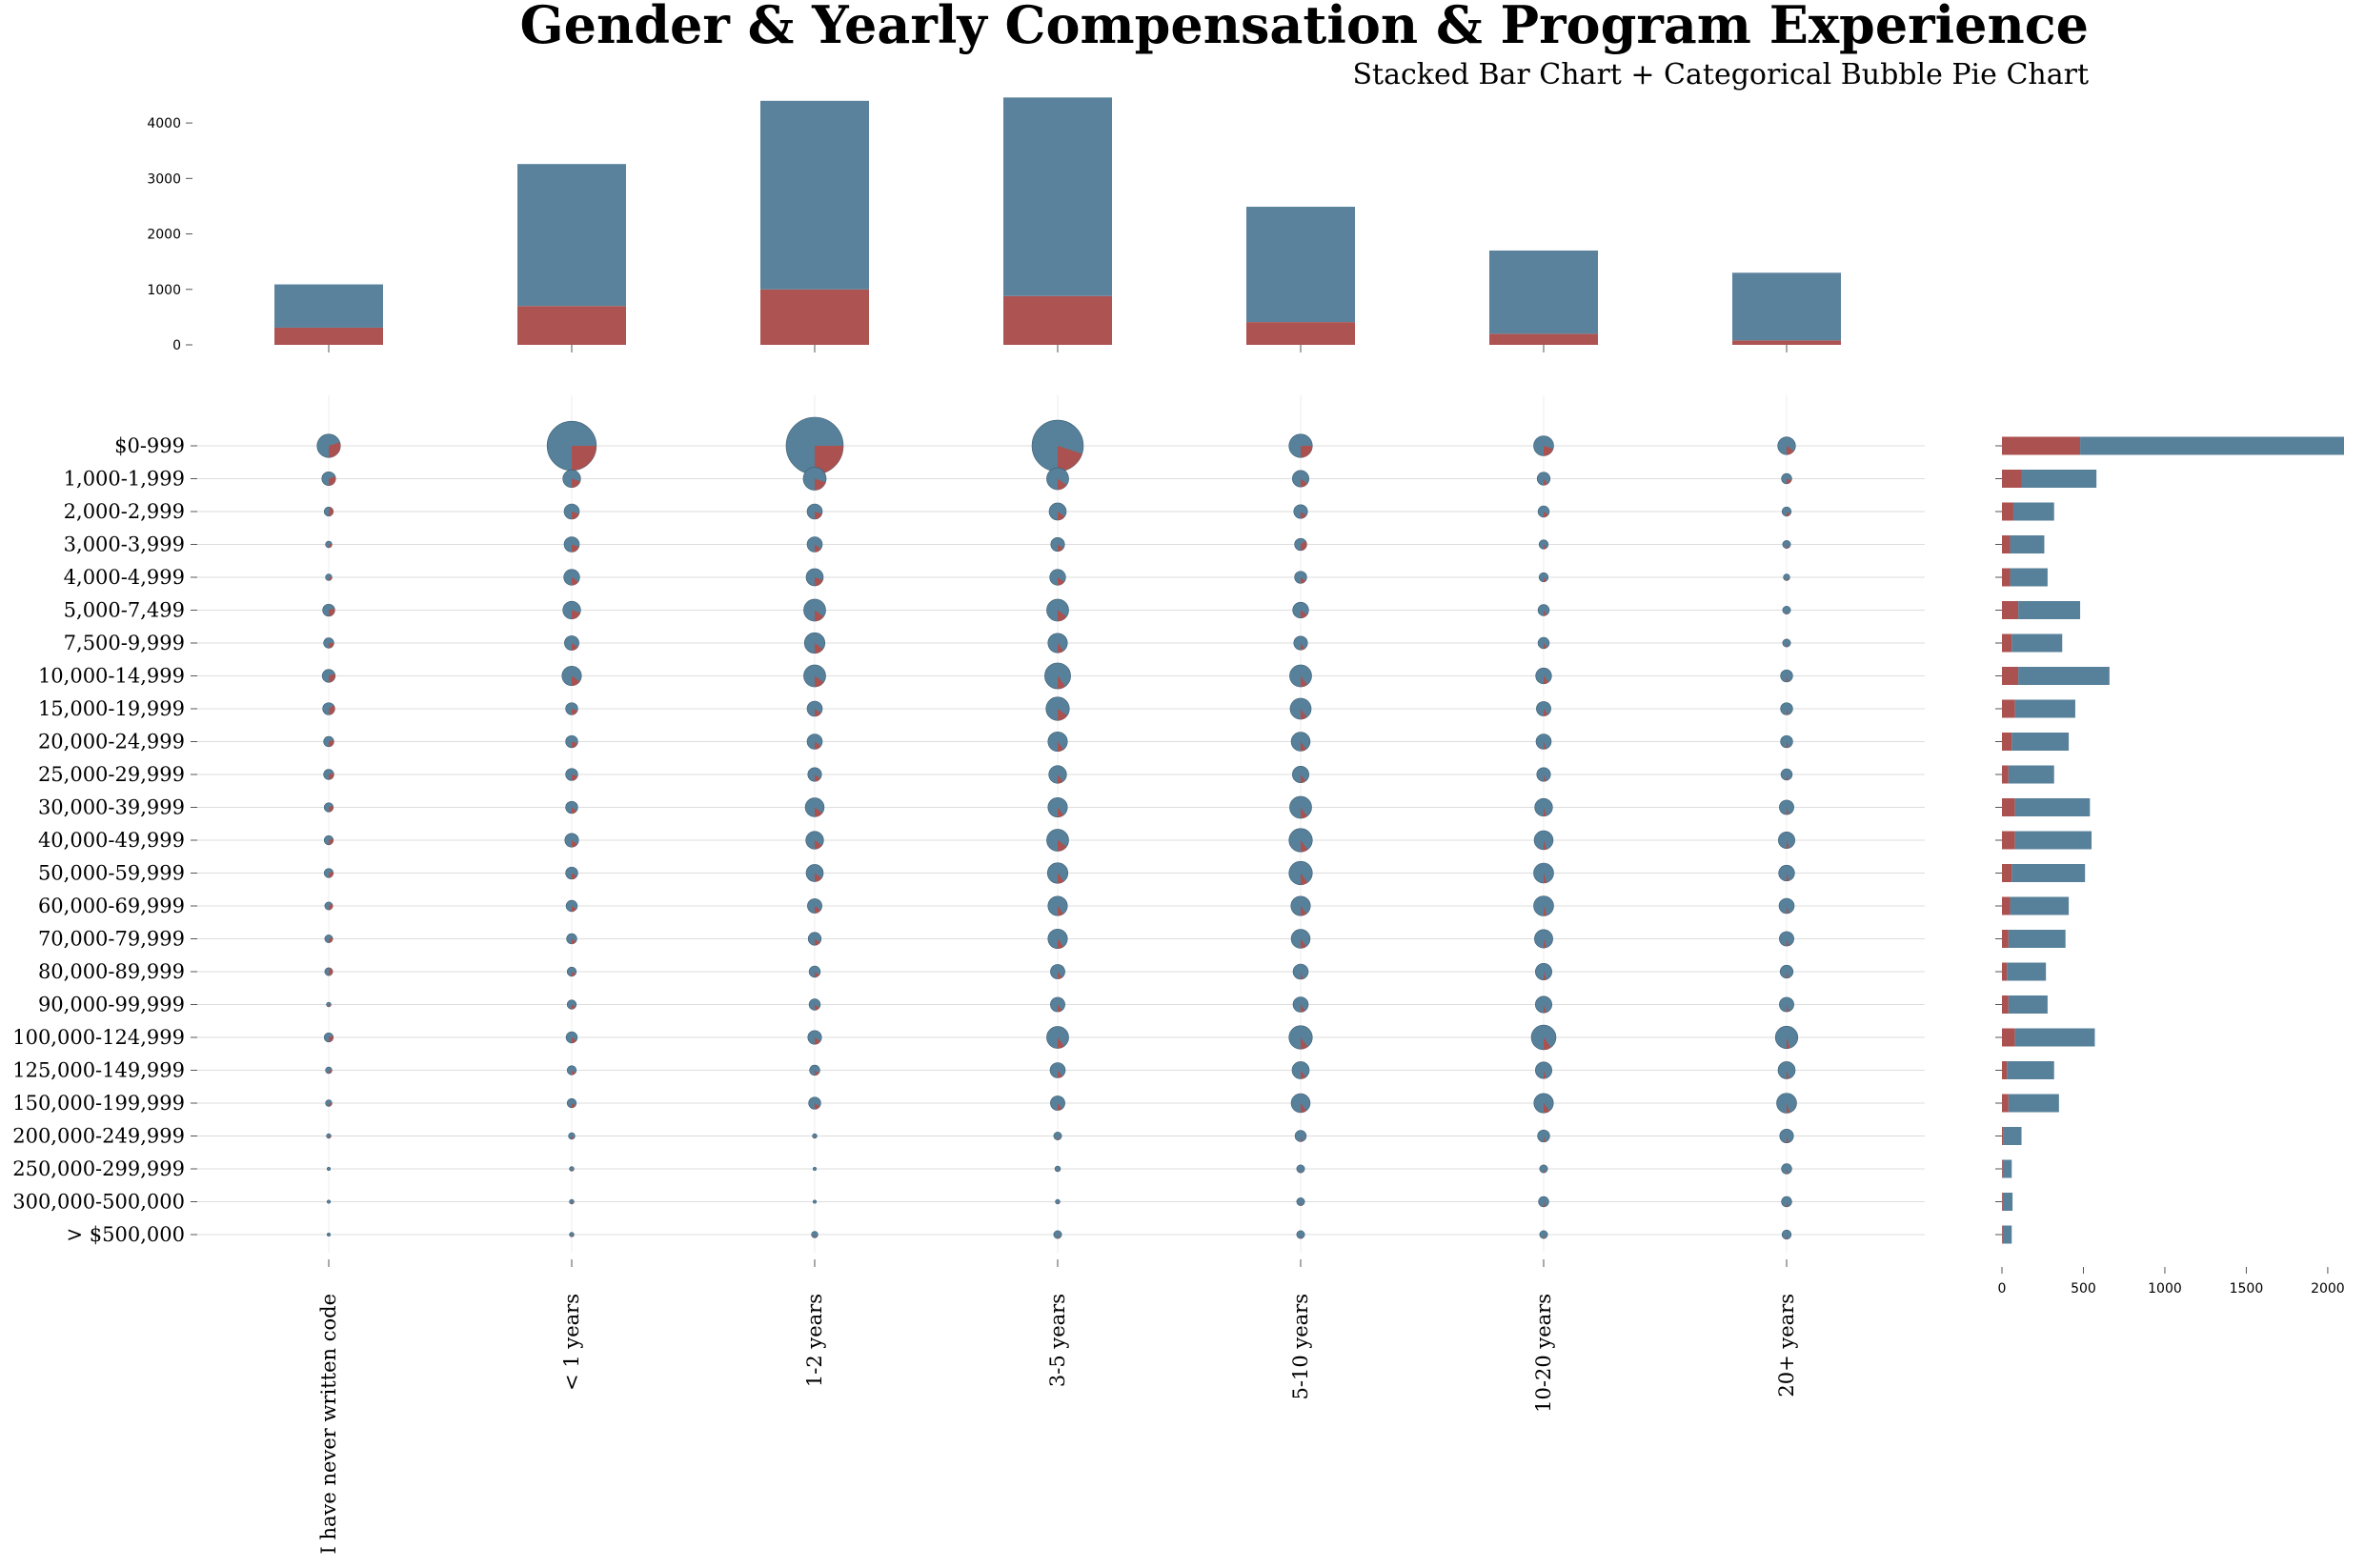 The width and height of the screenshot is (2365, 1568). What do you see at coordinates (111, 972) in the screenshot?
I see `y-category-label: 80,000-89,999` at bounding box center [111, 972].